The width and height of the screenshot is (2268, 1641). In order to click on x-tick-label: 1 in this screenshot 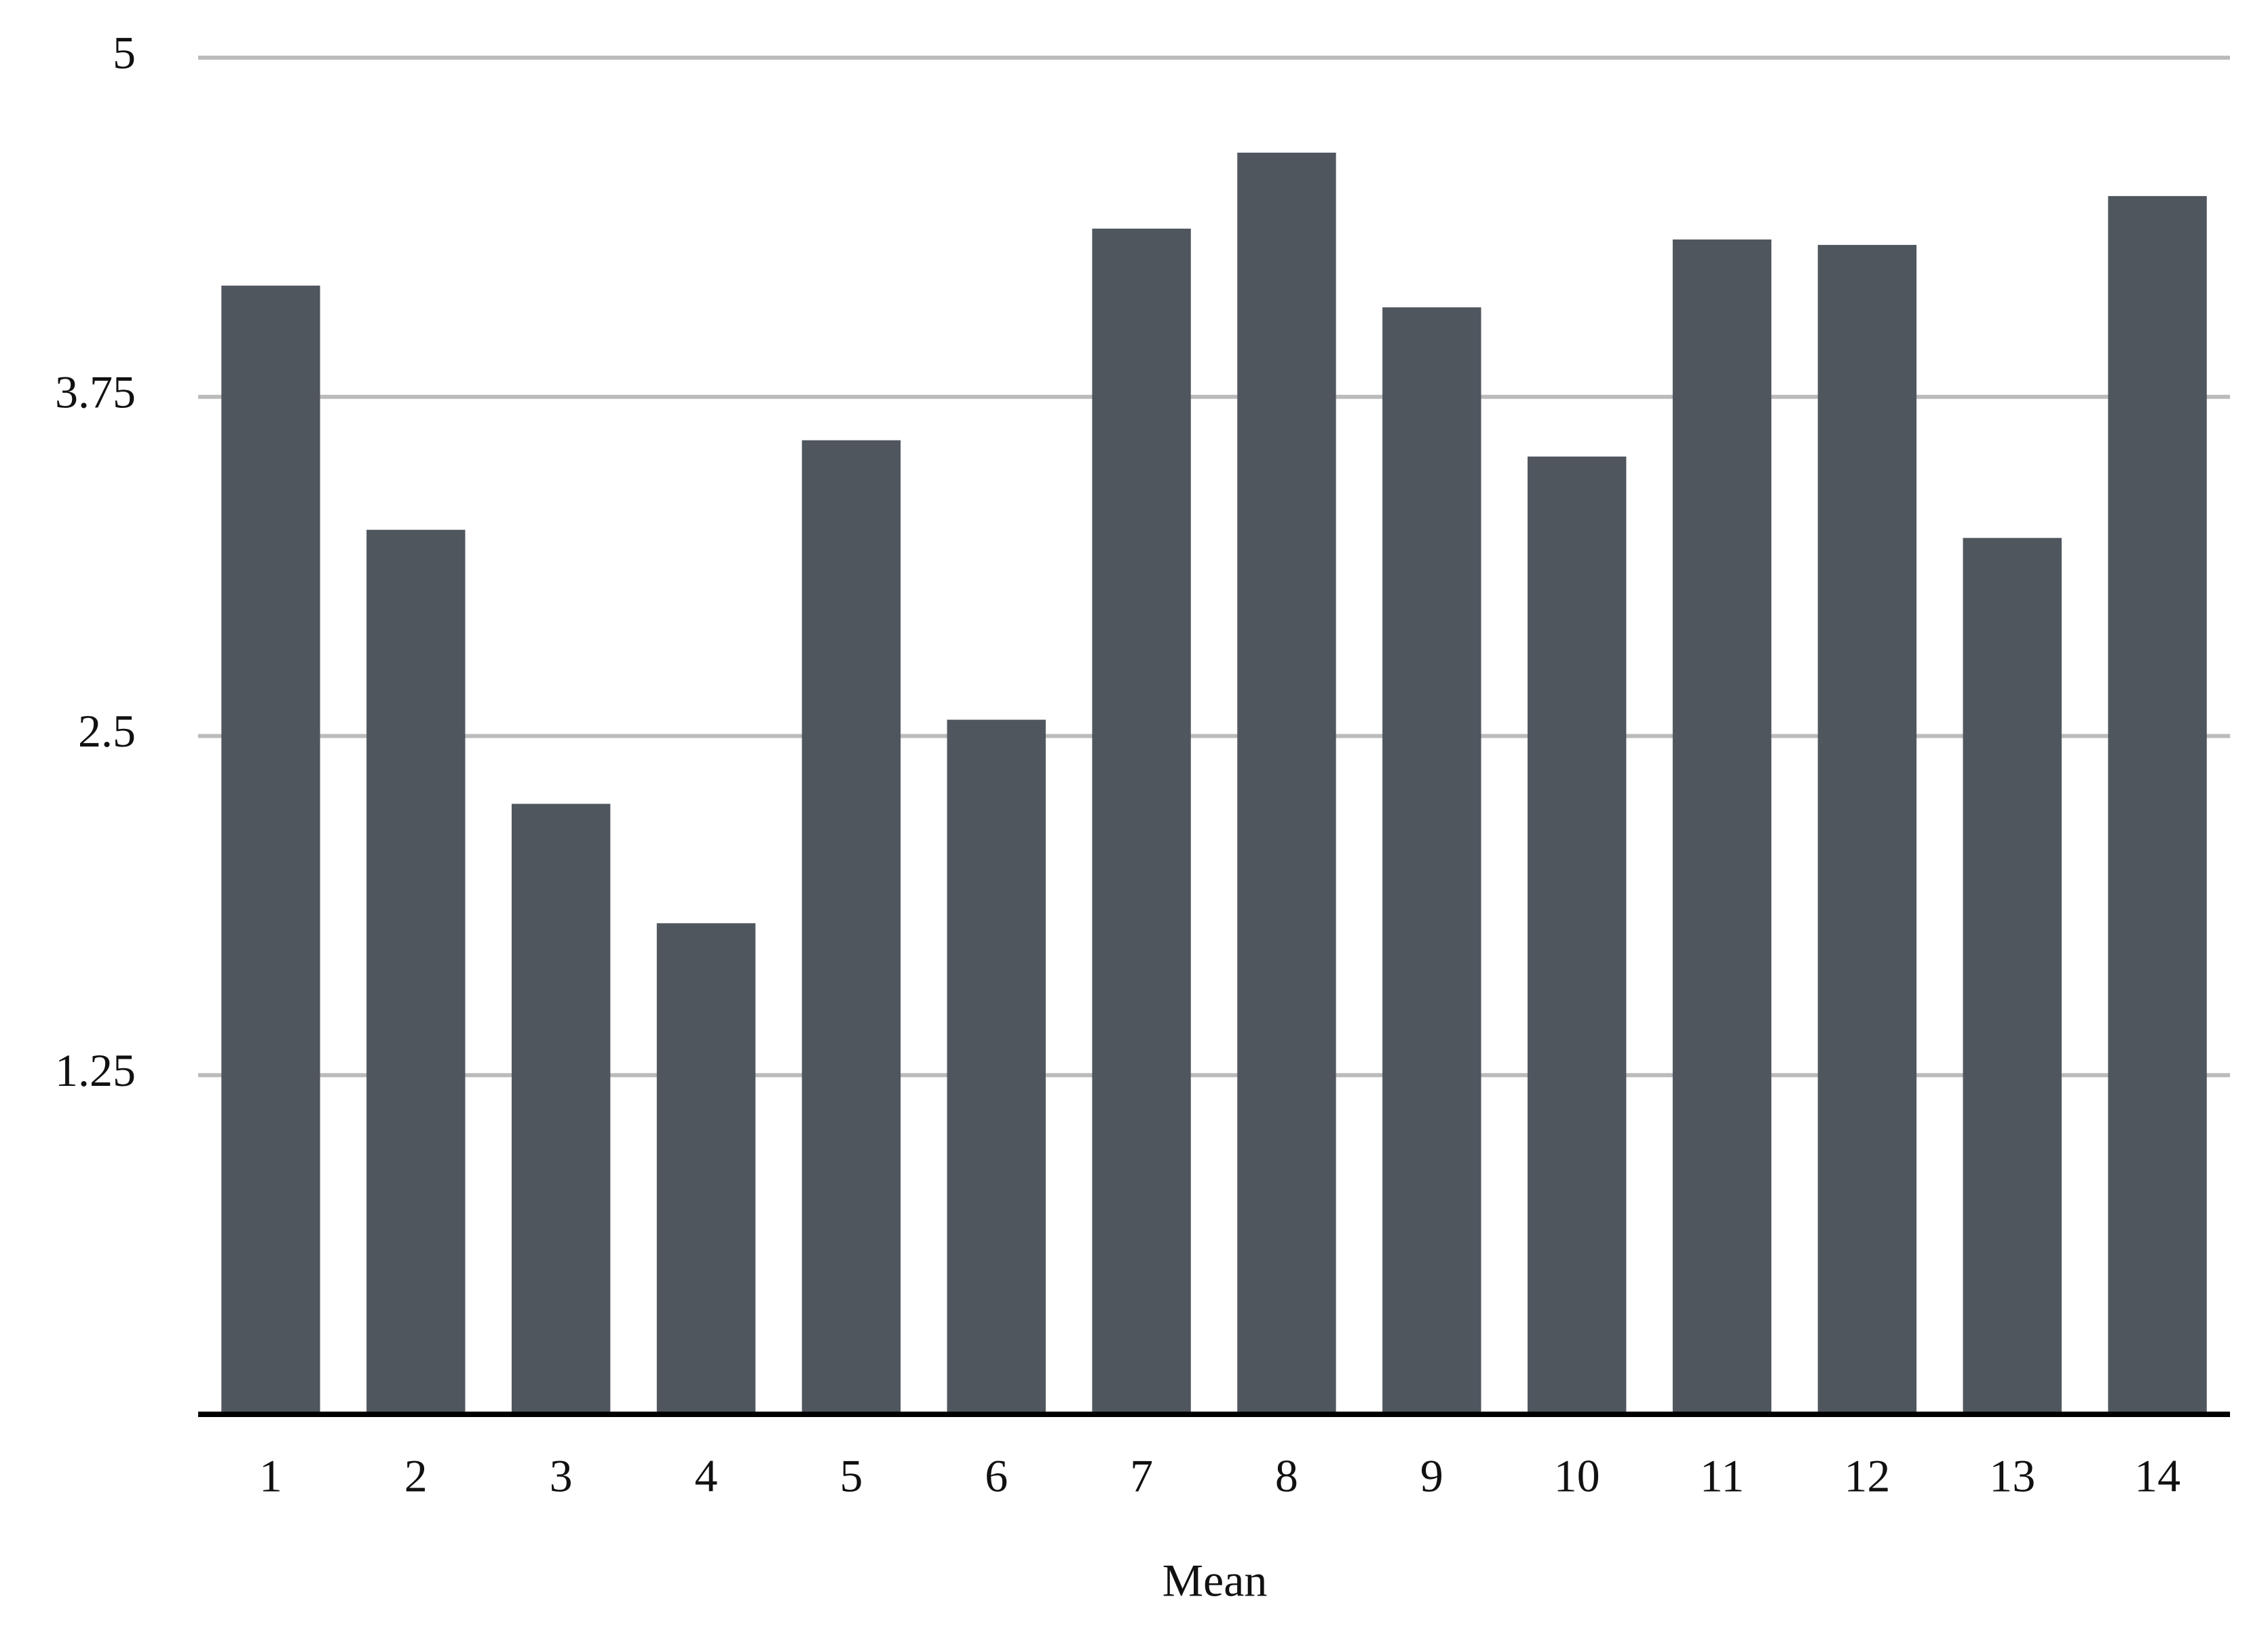, I will do `click(270, 1476)`.